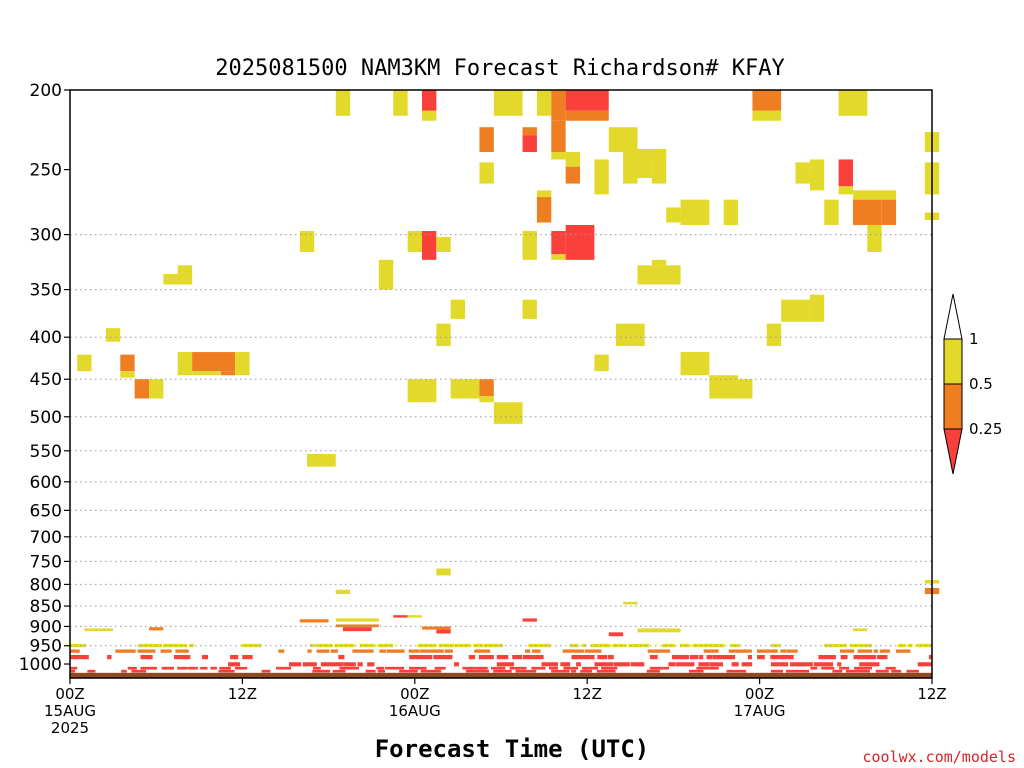 This screenshot has height=768, width=1024. What do you see at coordinates (46, 452) in the screenshot?
I see `y-tick-label: 550` at bounding box center [46, 452].